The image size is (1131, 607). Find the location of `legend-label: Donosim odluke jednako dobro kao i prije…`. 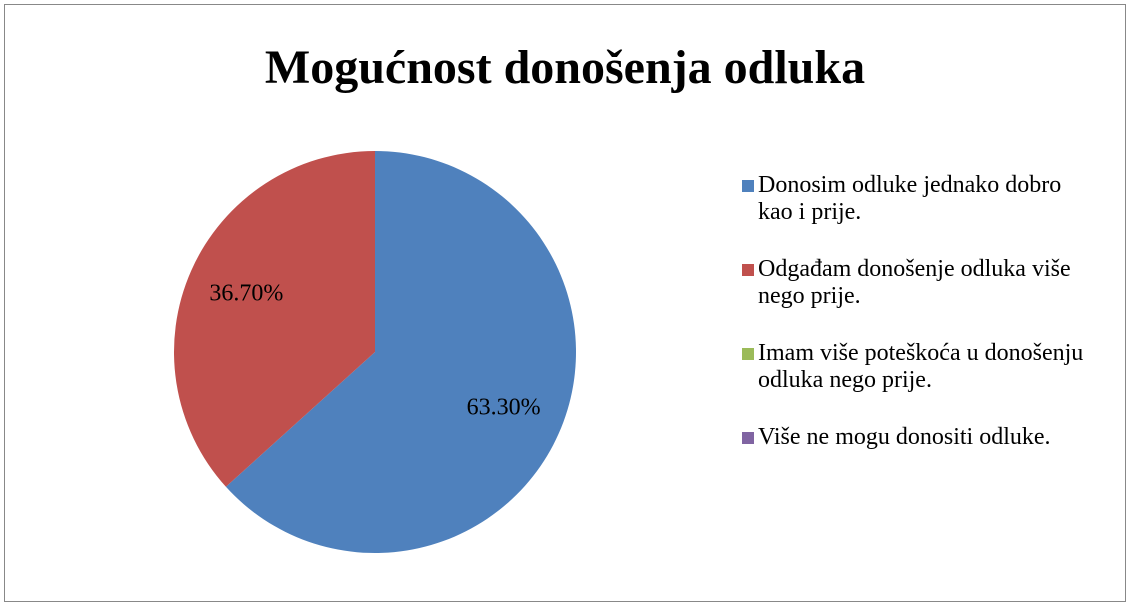

legend-label: Donosim odluke jednako dobro kao i prije… is located at coordinates (910, 198).